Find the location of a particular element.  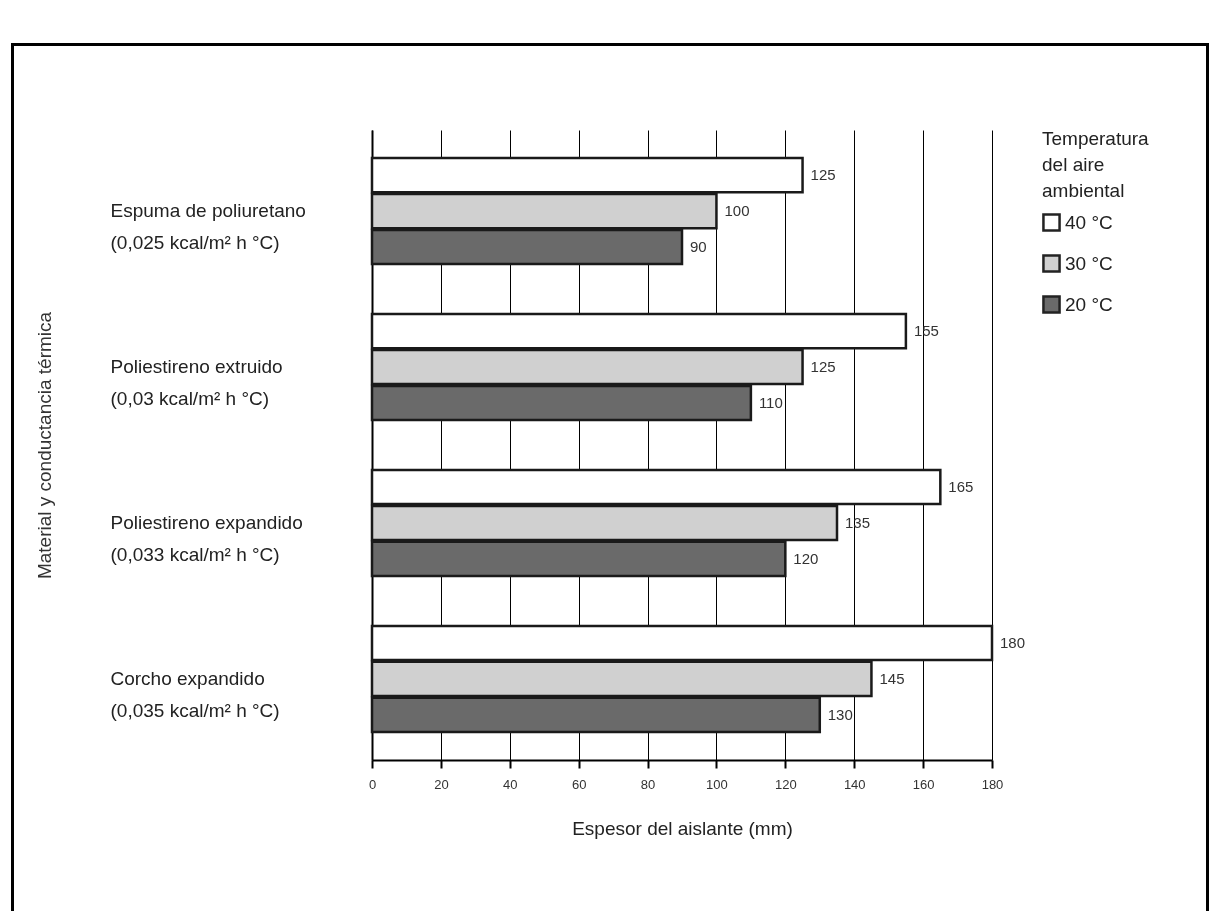

legend-label: 30 °C is located at coordinates (1089, 263).